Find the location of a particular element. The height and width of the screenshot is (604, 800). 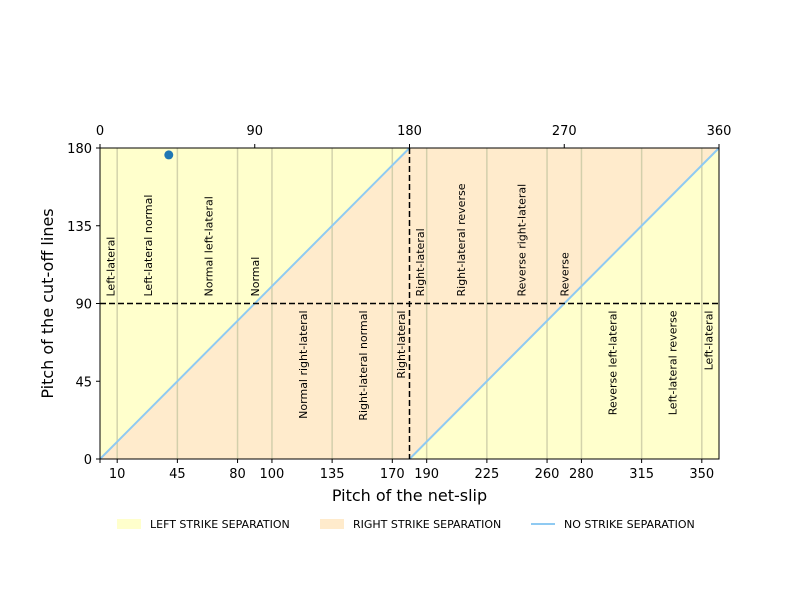

bottom-tick-label: 45 is located at coordinates (177, 474).